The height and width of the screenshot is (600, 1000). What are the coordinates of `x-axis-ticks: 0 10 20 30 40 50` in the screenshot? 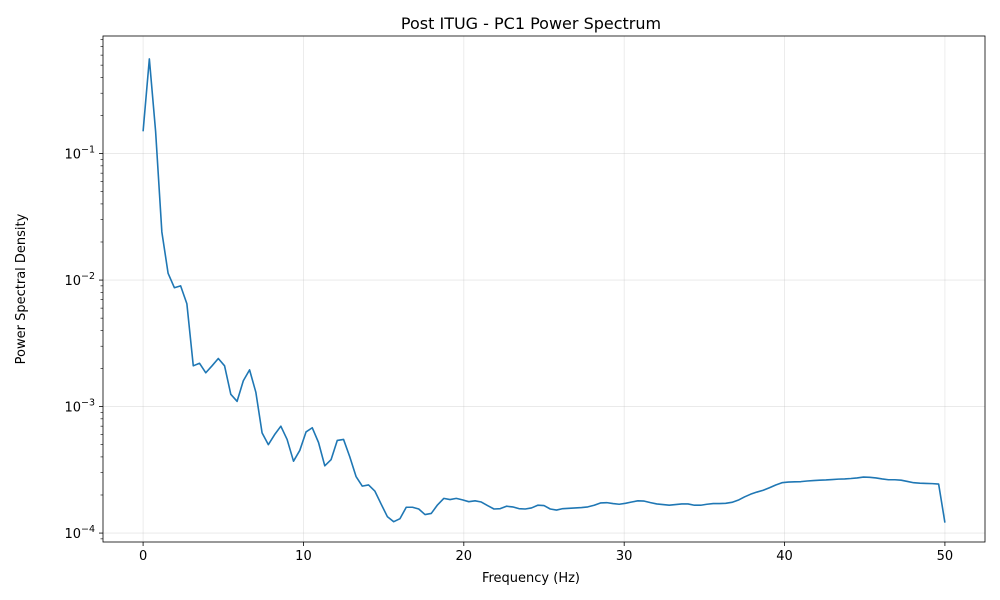 It's located at (546, 553).